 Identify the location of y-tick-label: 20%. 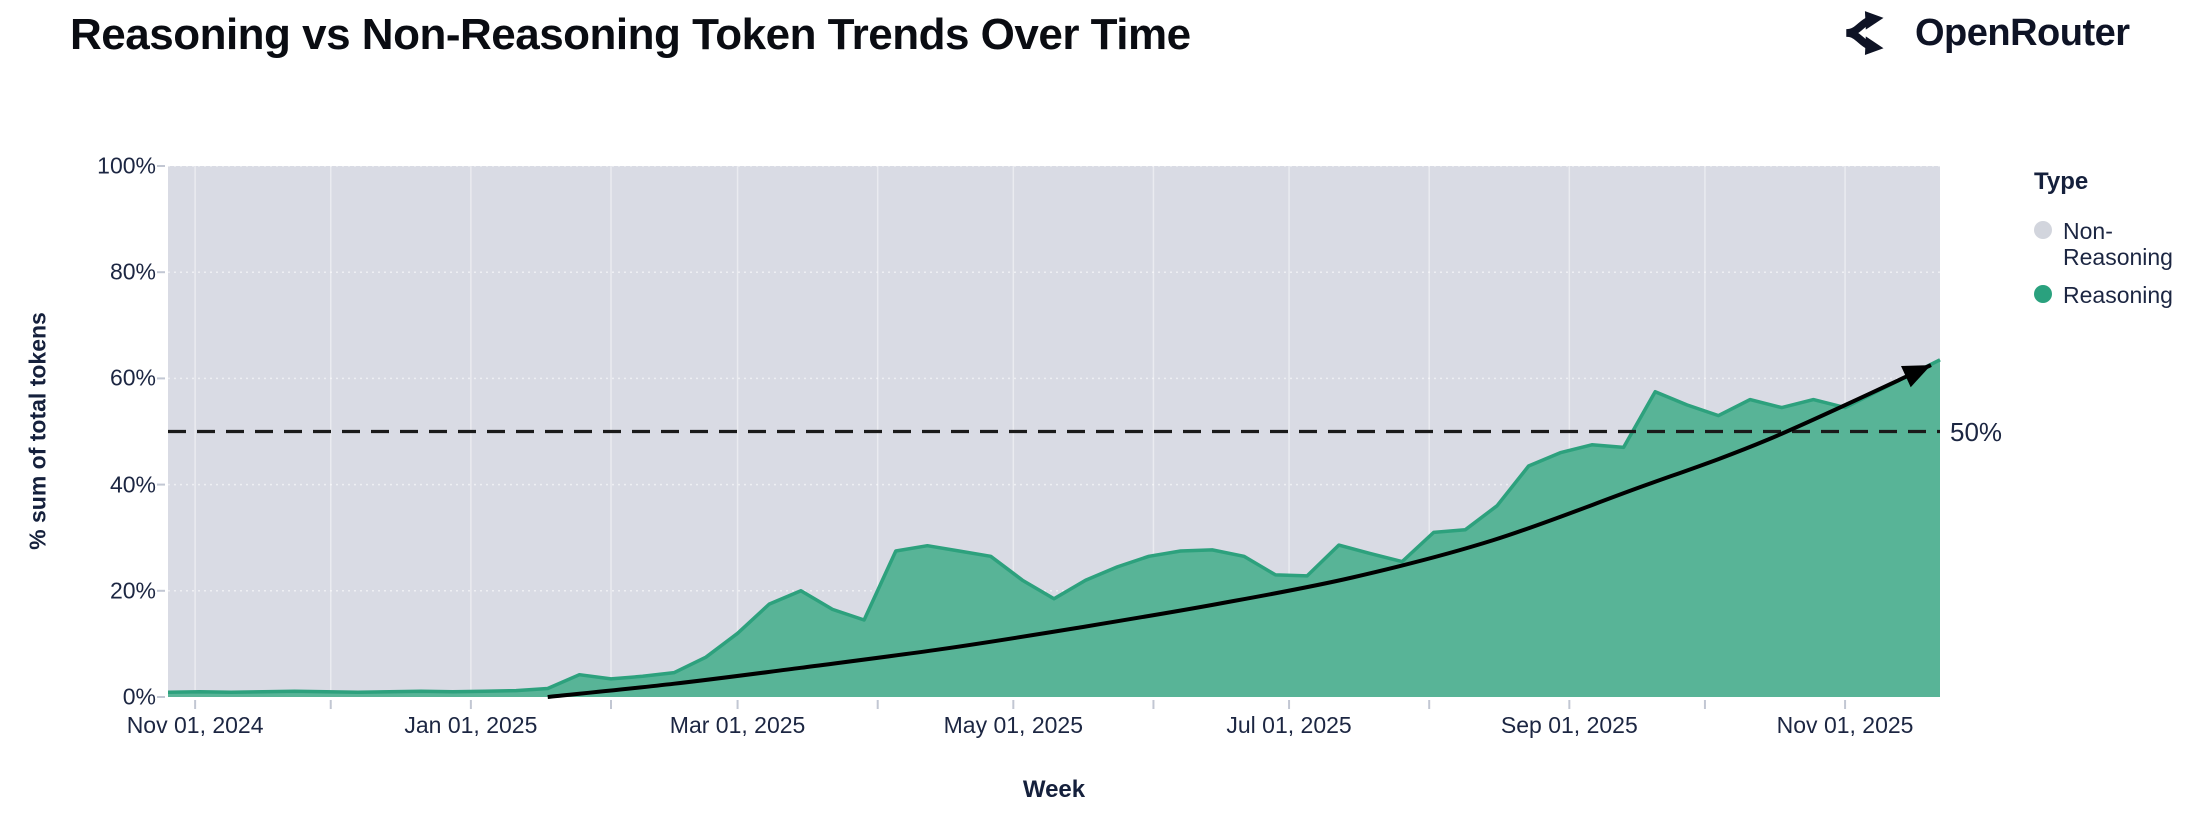
(132, 590).